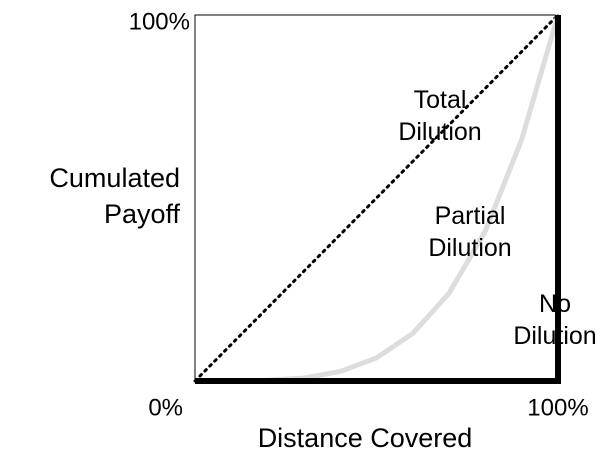  Describe the element at coordinates (159, 21) in the screenshot. I see `y-tick-label: 100%` at that location.